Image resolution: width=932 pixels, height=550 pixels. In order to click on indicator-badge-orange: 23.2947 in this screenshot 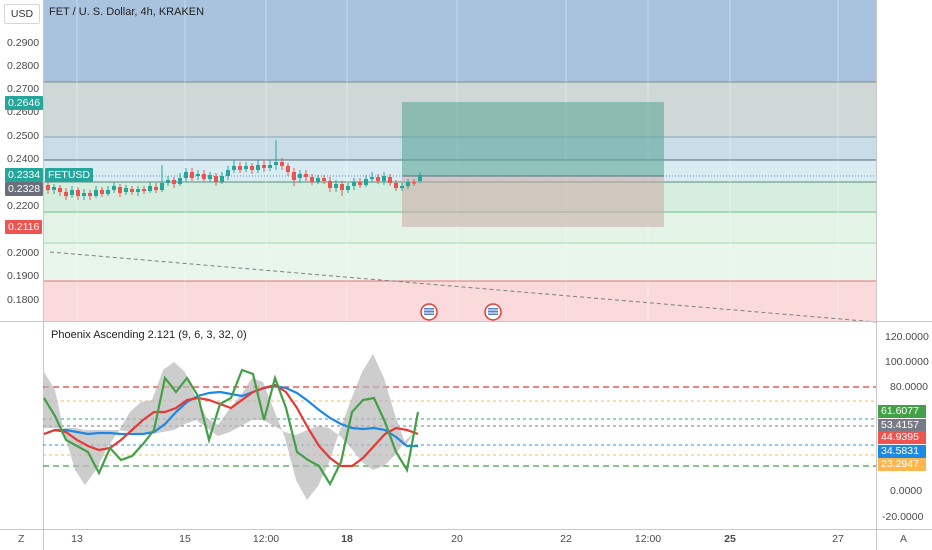, I will do `click(902, 464)`.